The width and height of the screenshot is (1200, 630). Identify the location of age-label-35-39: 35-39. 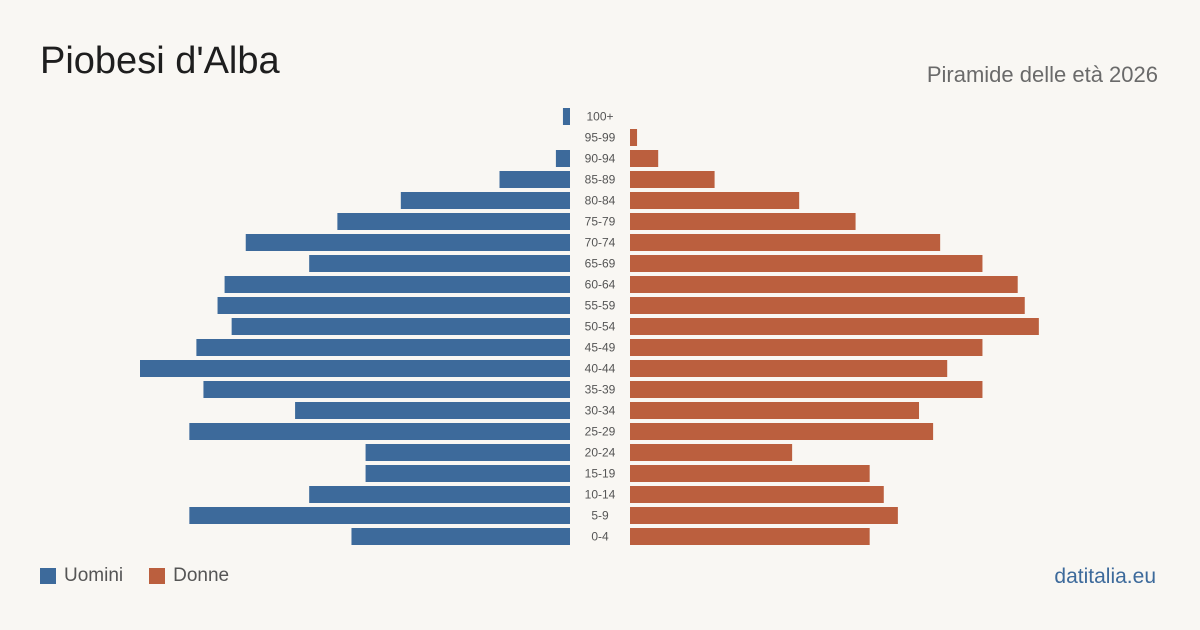
(600, 390).